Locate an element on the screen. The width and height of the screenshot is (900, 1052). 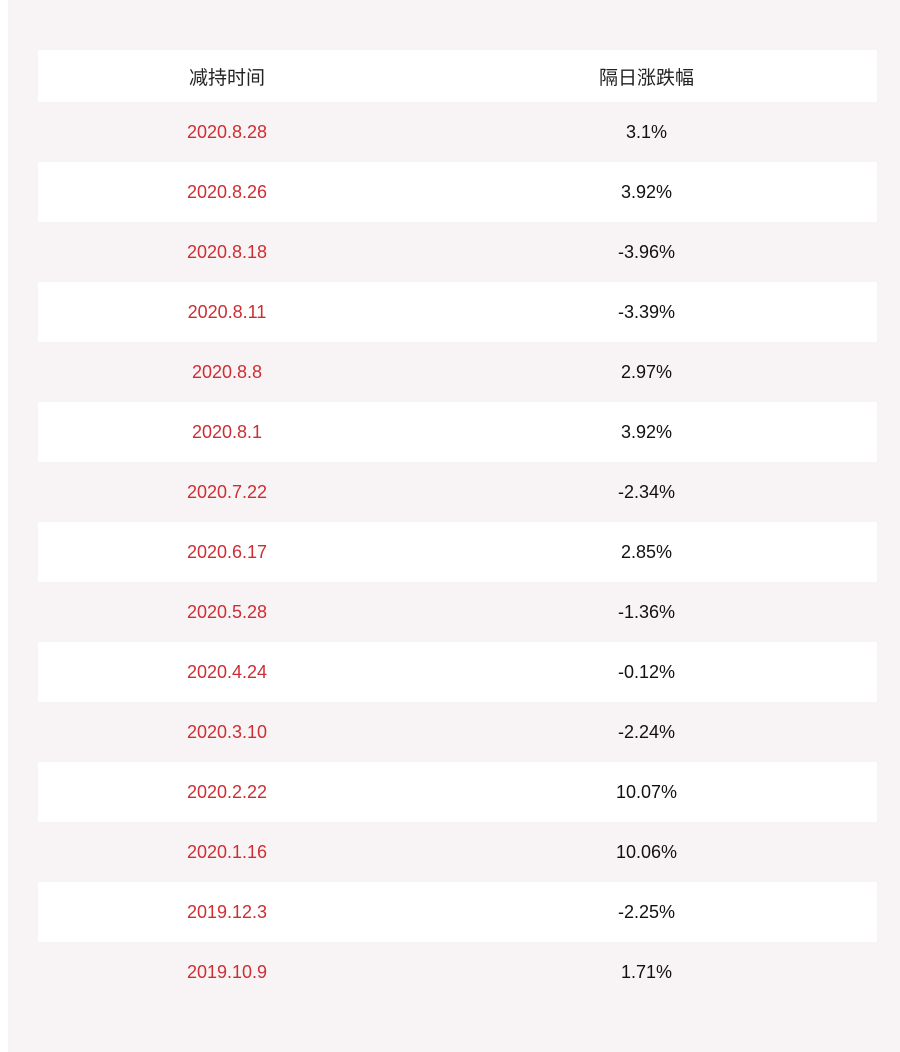
table-row: 2020.8.8 2.97% is located at coordinates (457, 372).